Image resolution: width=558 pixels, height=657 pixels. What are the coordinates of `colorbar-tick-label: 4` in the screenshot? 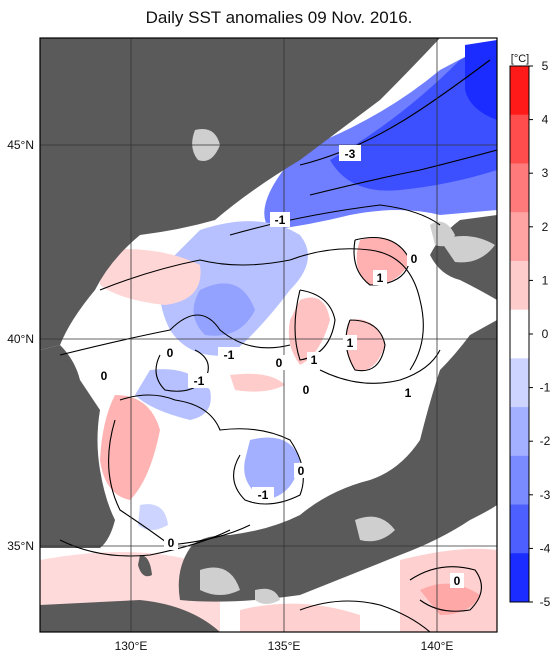 It's located at (545, 120).